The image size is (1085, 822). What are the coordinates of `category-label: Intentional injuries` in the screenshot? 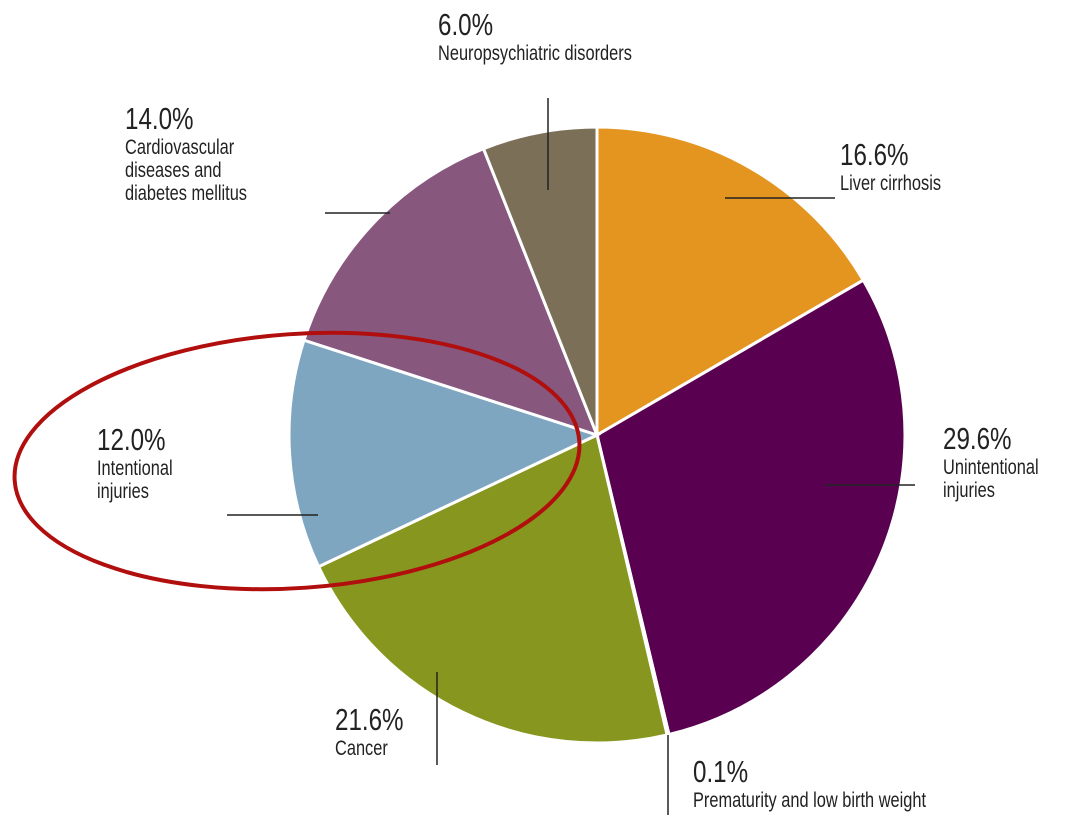 It's located at (135, 480).